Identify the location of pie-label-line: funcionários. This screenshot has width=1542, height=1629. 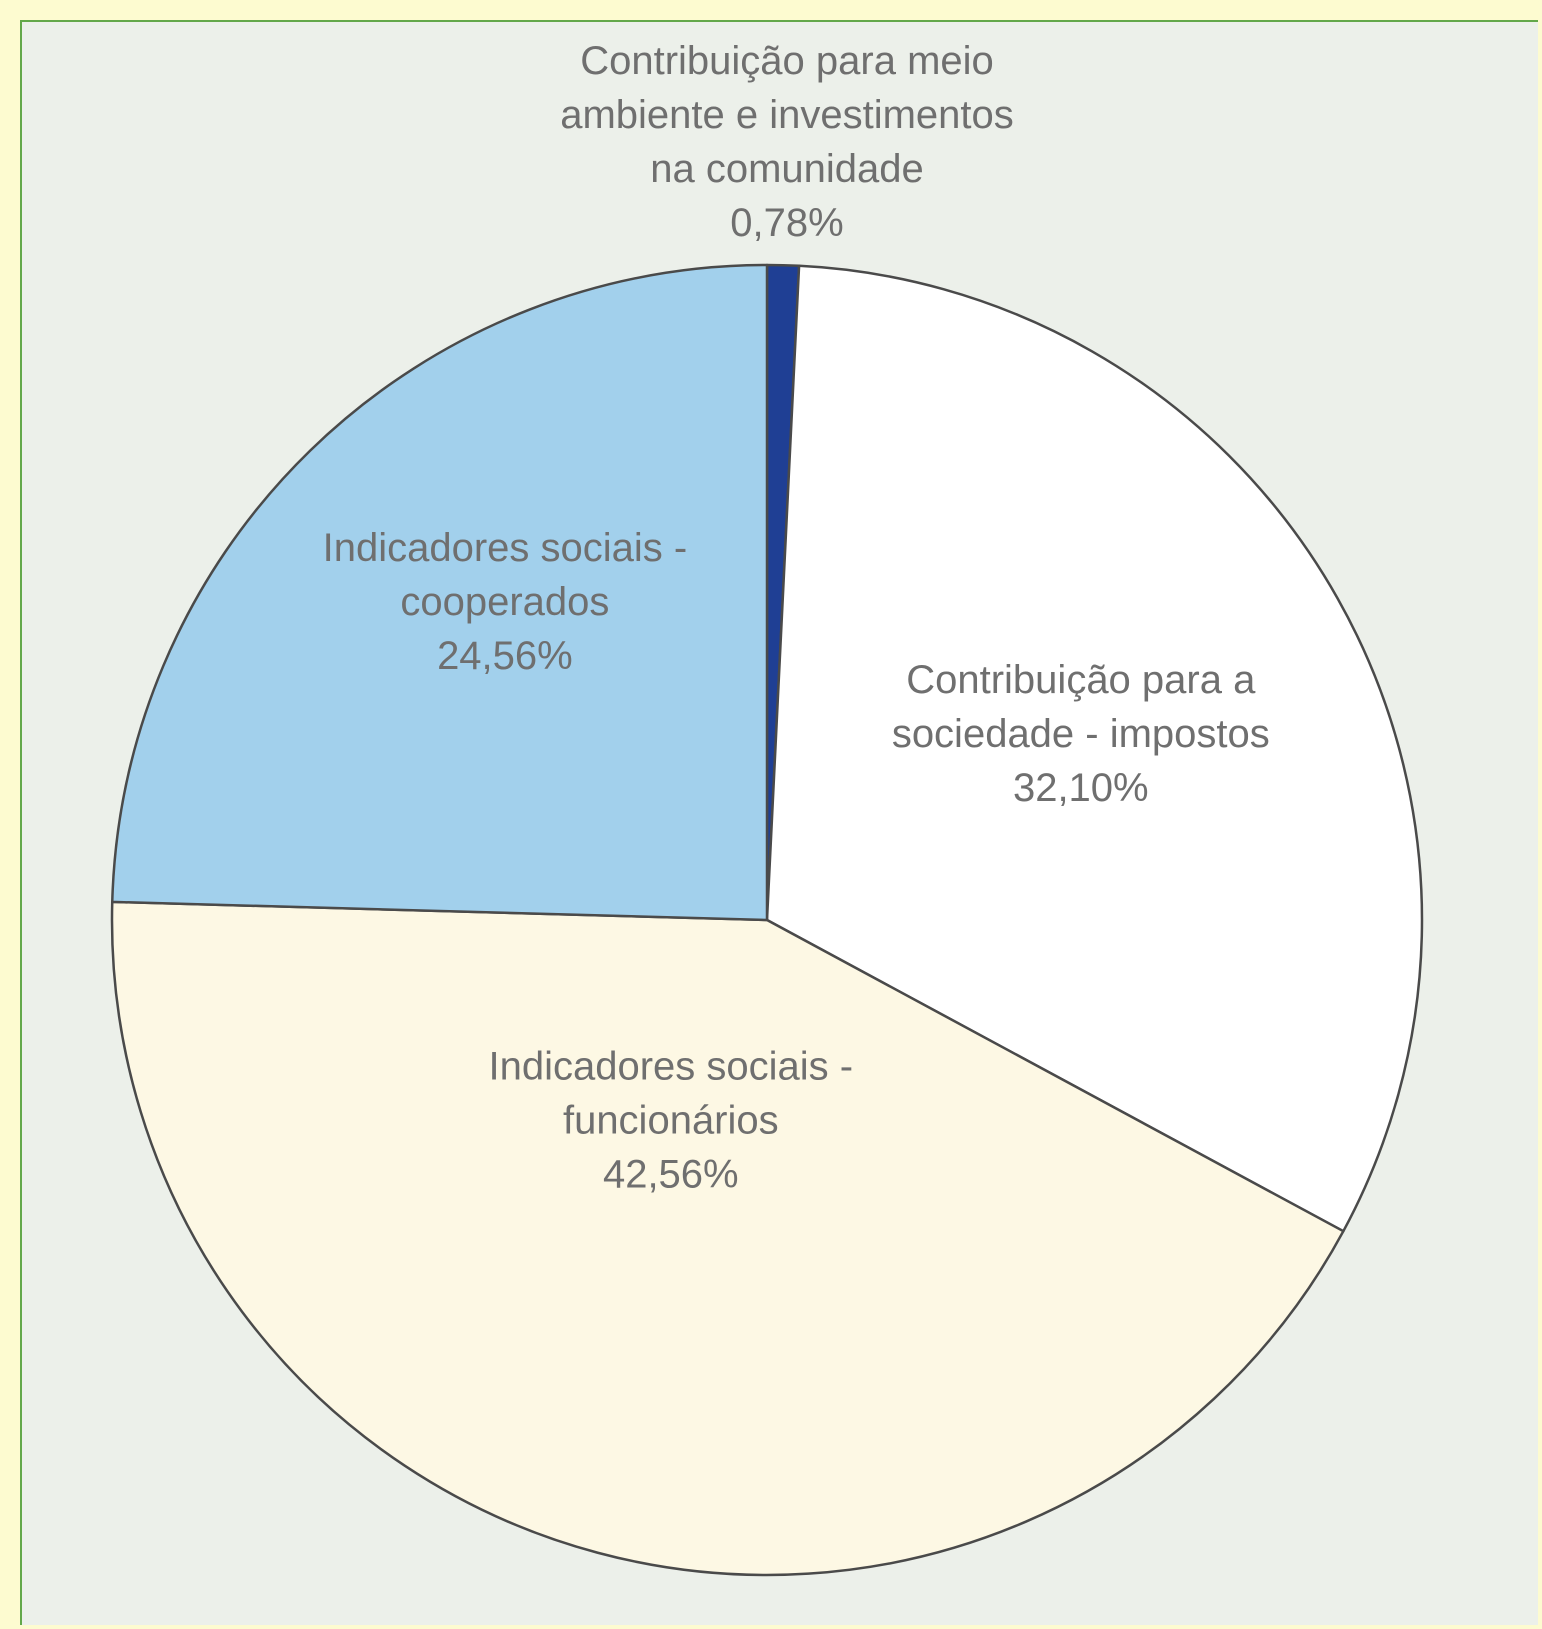
(671, 1121).